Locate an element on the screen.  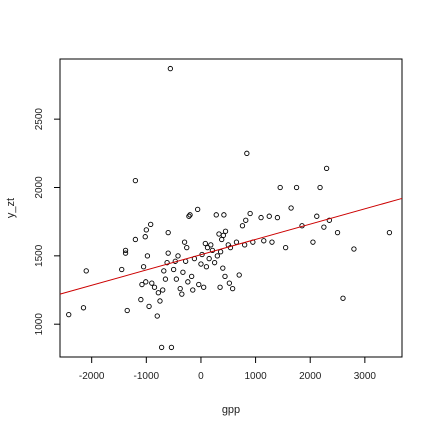
x-axis-label: gpp is located at coordinates (231, 410).